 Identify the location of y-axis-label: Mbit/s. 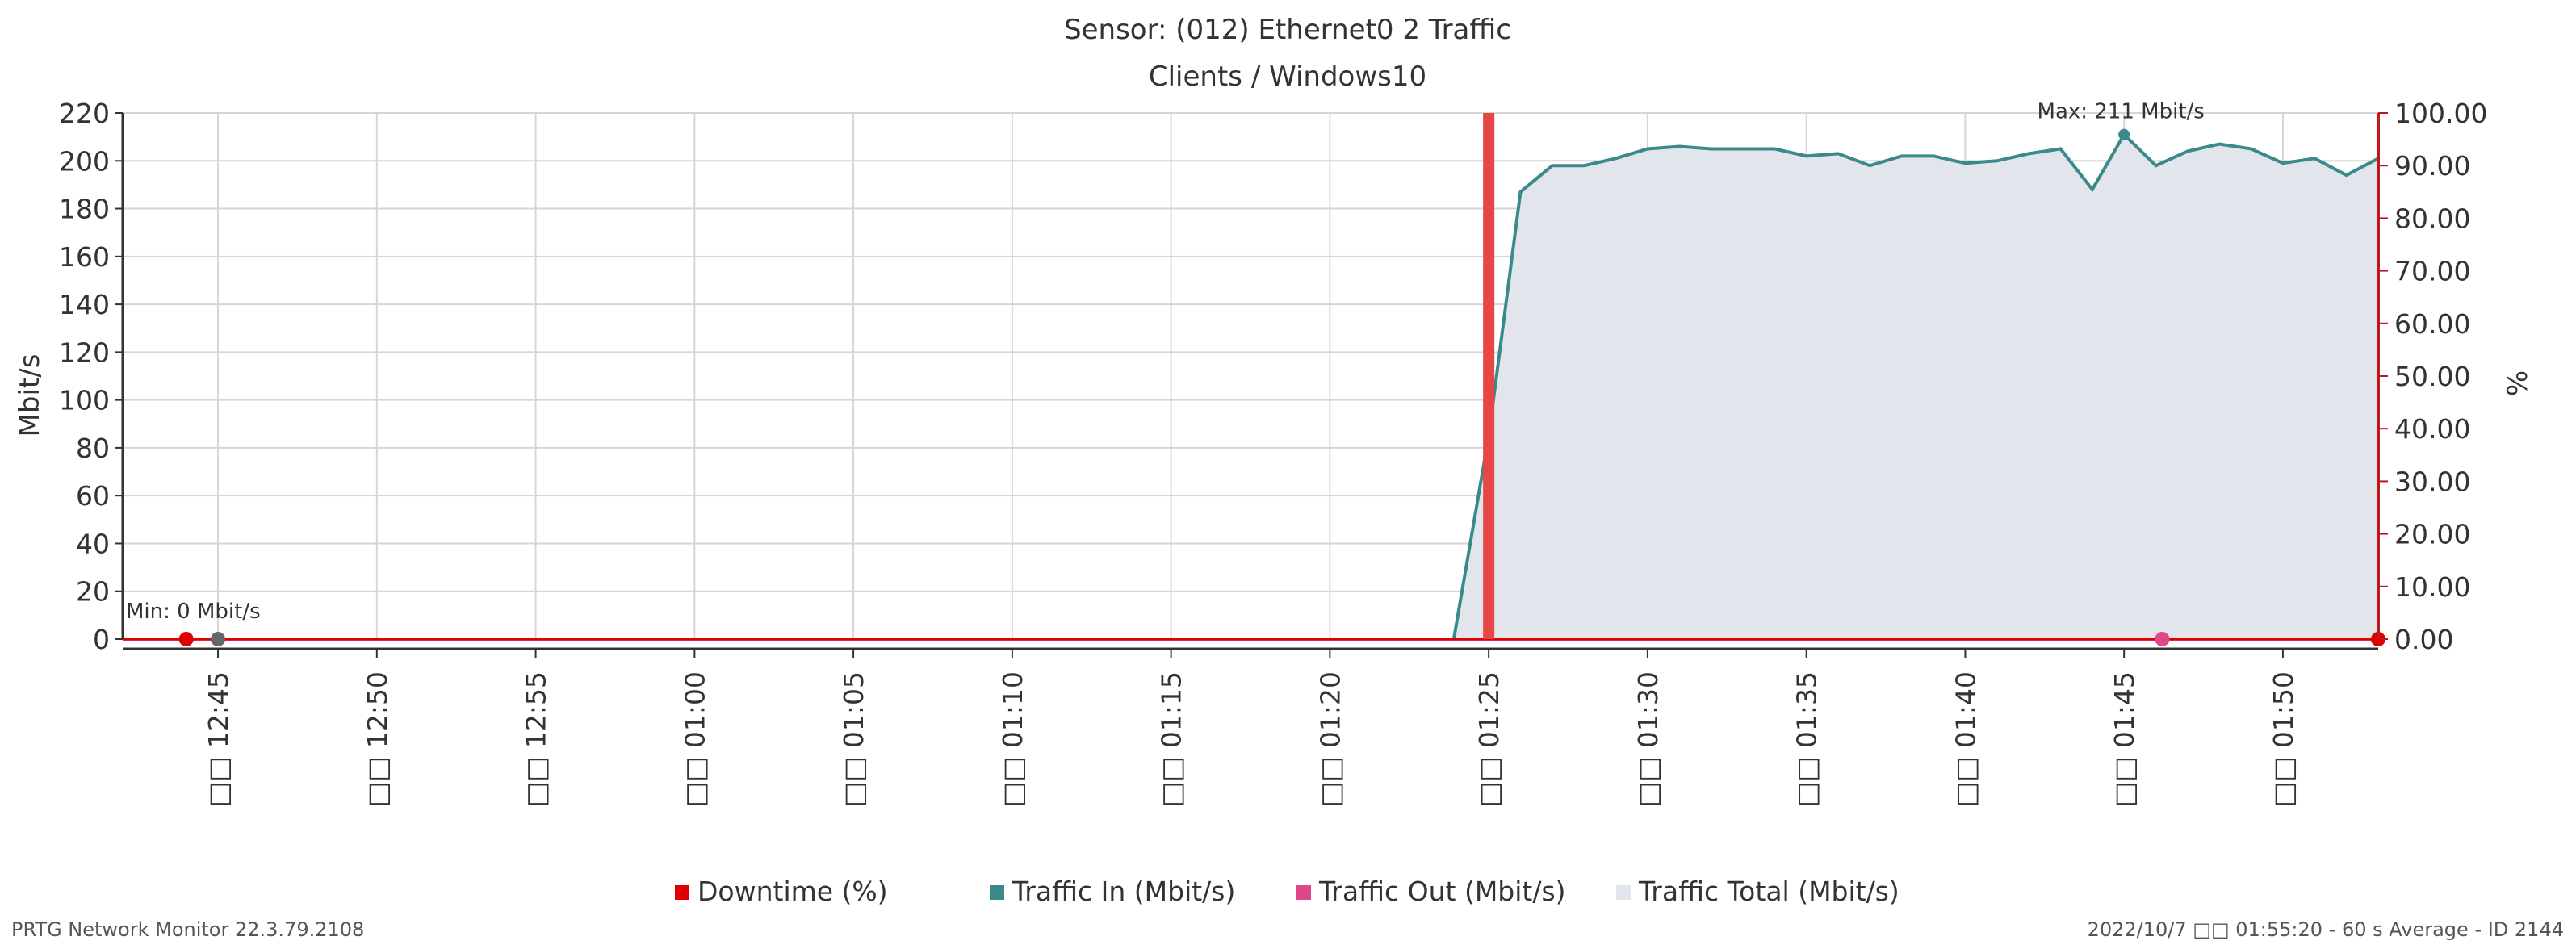
(30, 395).